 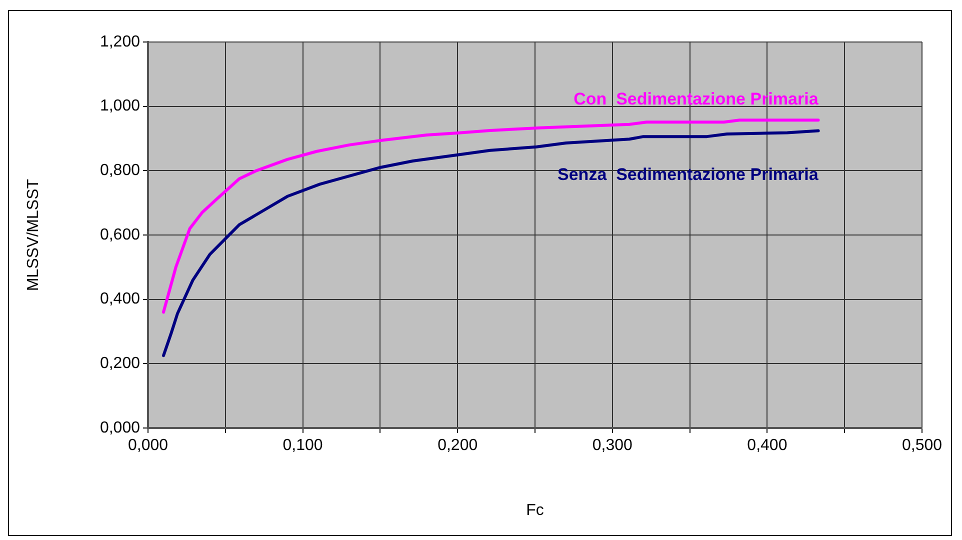 I want to click on y-tick-label: 1,200, so click(x=120, y=41).